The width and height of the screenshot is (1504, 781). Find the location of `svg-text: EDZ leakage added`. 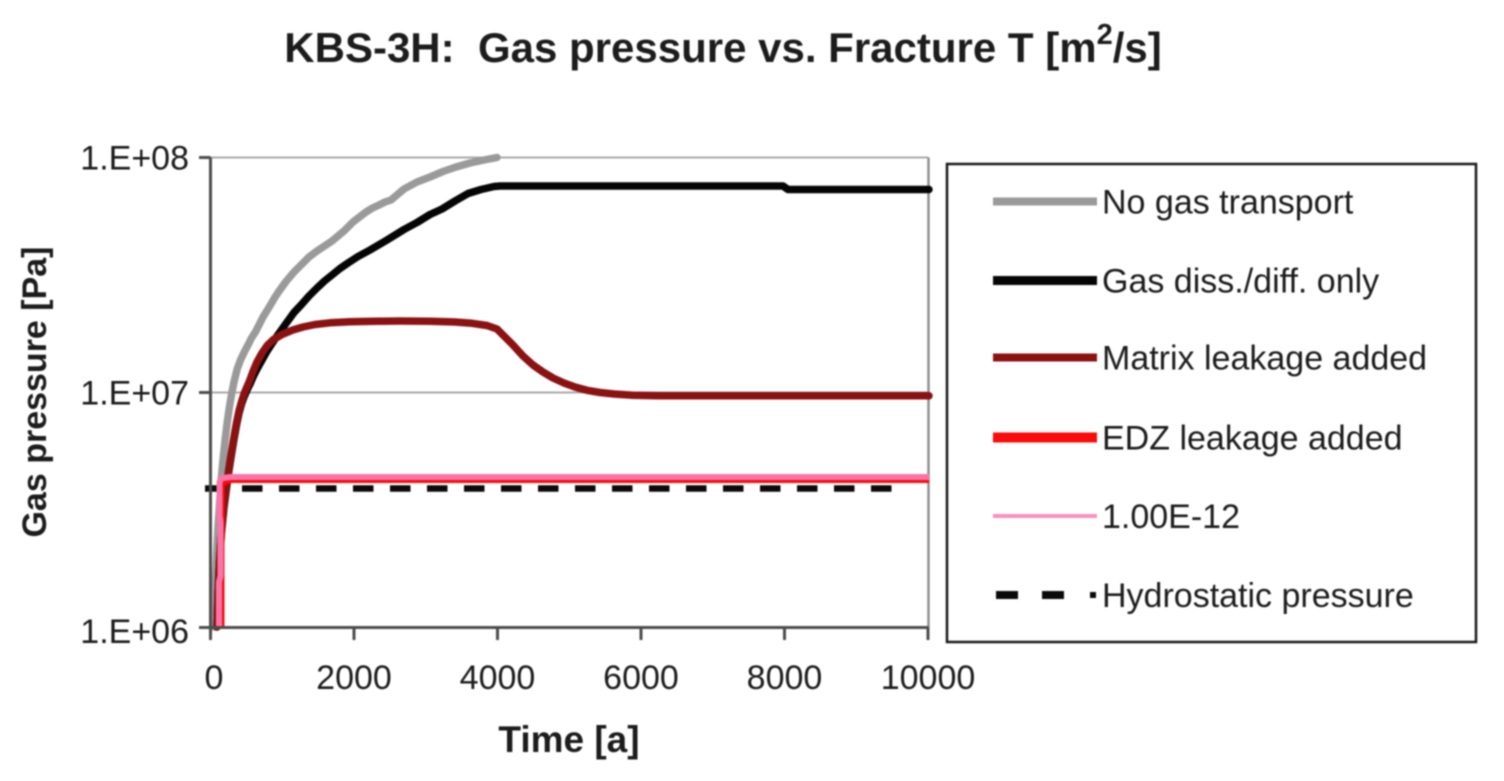

svg-text: EDZ leakage added is located at coordinates (1252, 439).